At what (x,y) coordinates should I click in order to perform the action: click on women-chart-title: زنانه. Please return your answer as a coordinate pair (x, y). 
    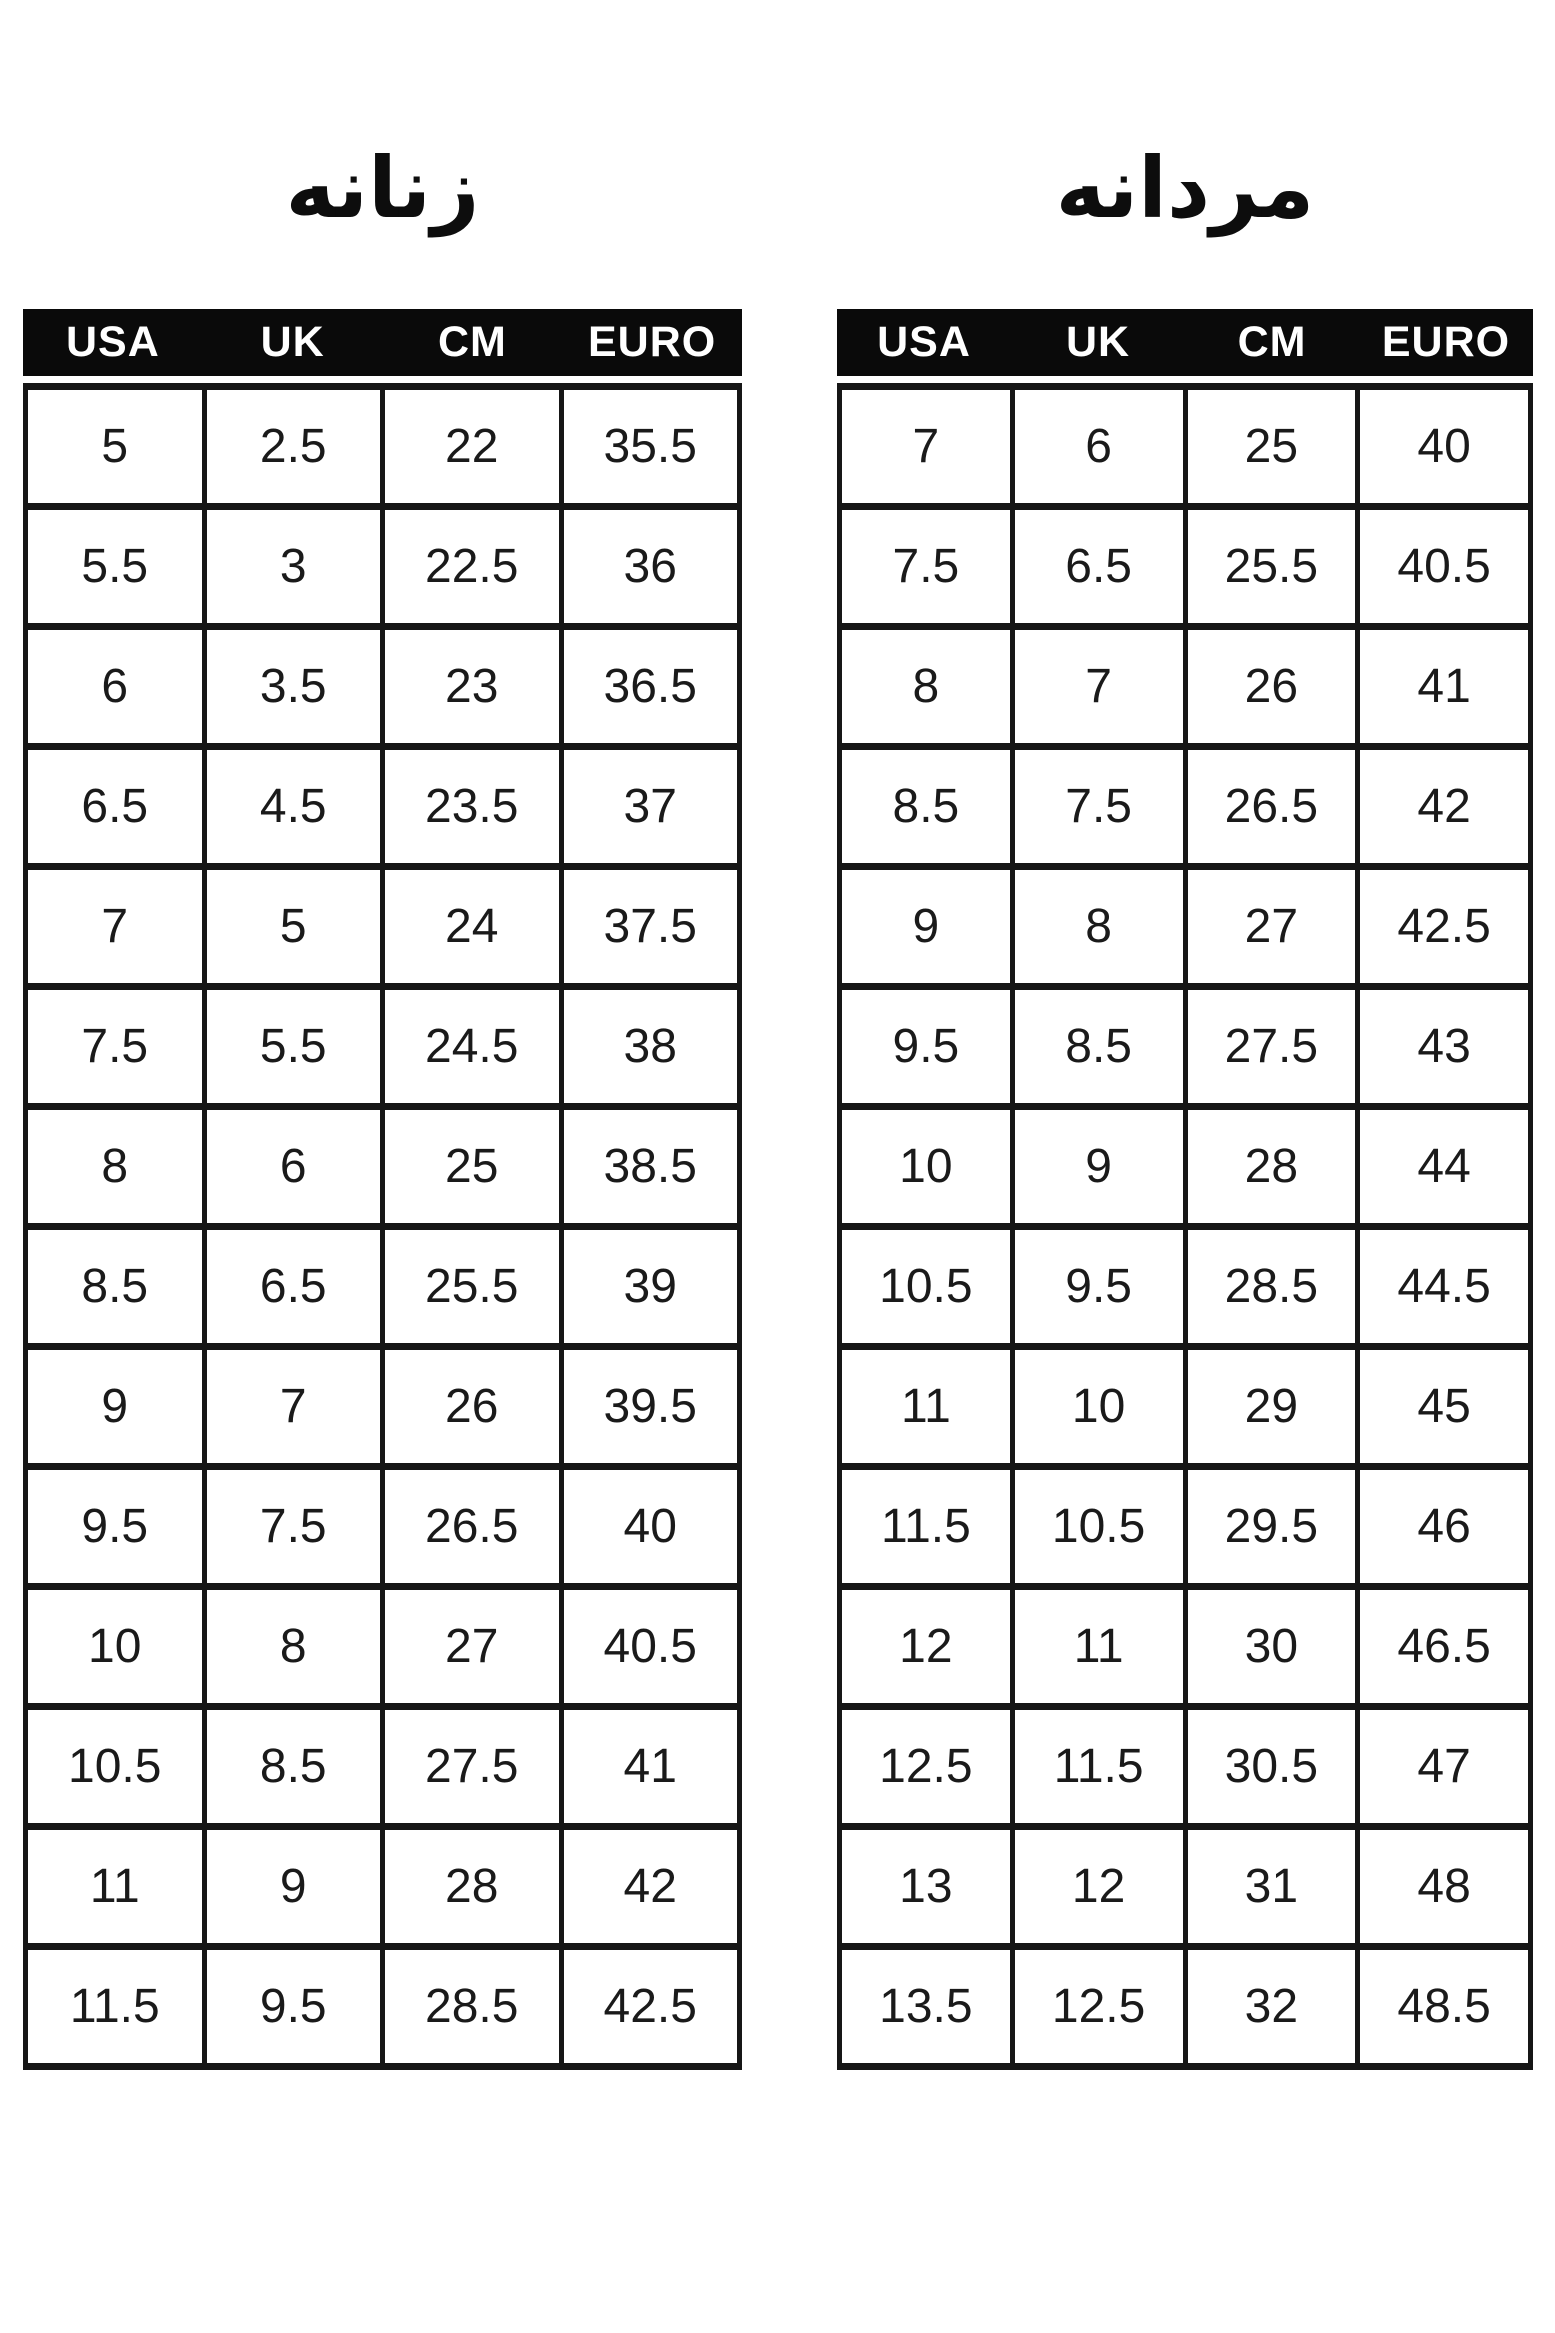
    Looking at the image, I should click on (382, 188).